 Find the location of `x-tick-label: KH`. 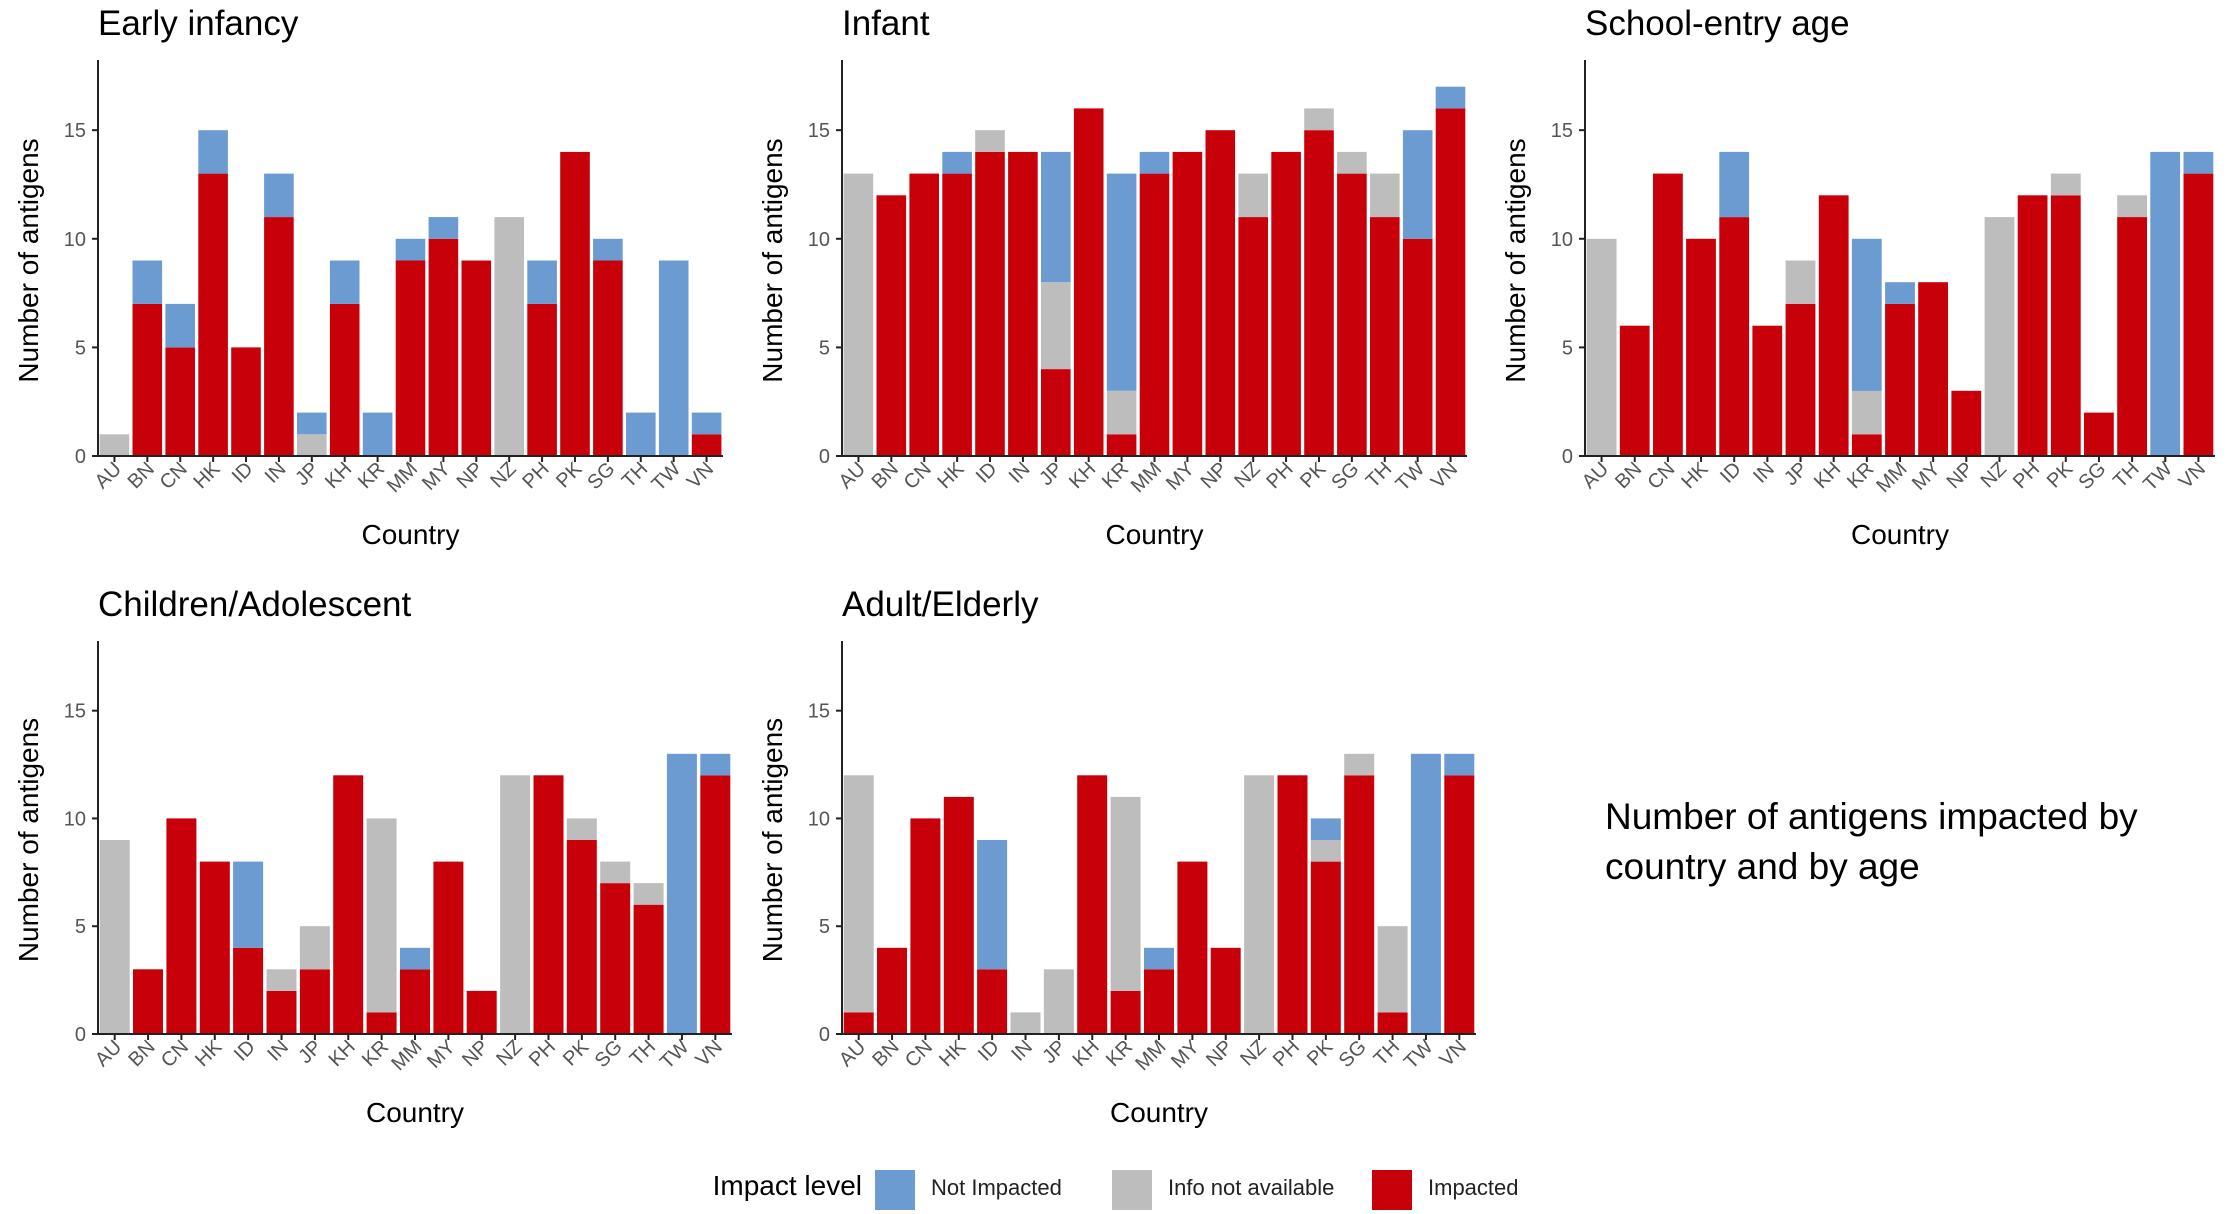

x-tick-label: KH is located at coordinates (1086, 1053).